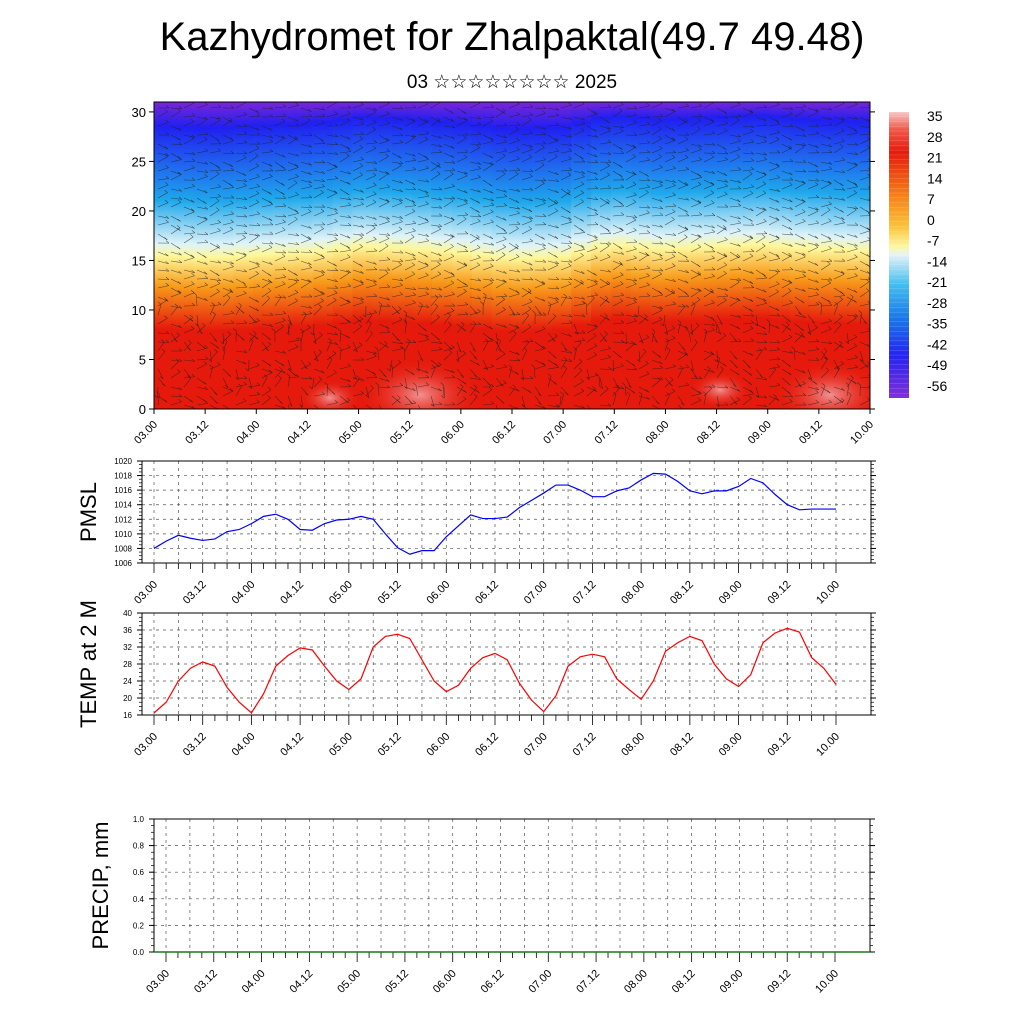 This screenshot has height=1024, width=1024. Describe the element at coordinates (937, 282) in the screenshot. I see `colorbar-label: -21` at that location.